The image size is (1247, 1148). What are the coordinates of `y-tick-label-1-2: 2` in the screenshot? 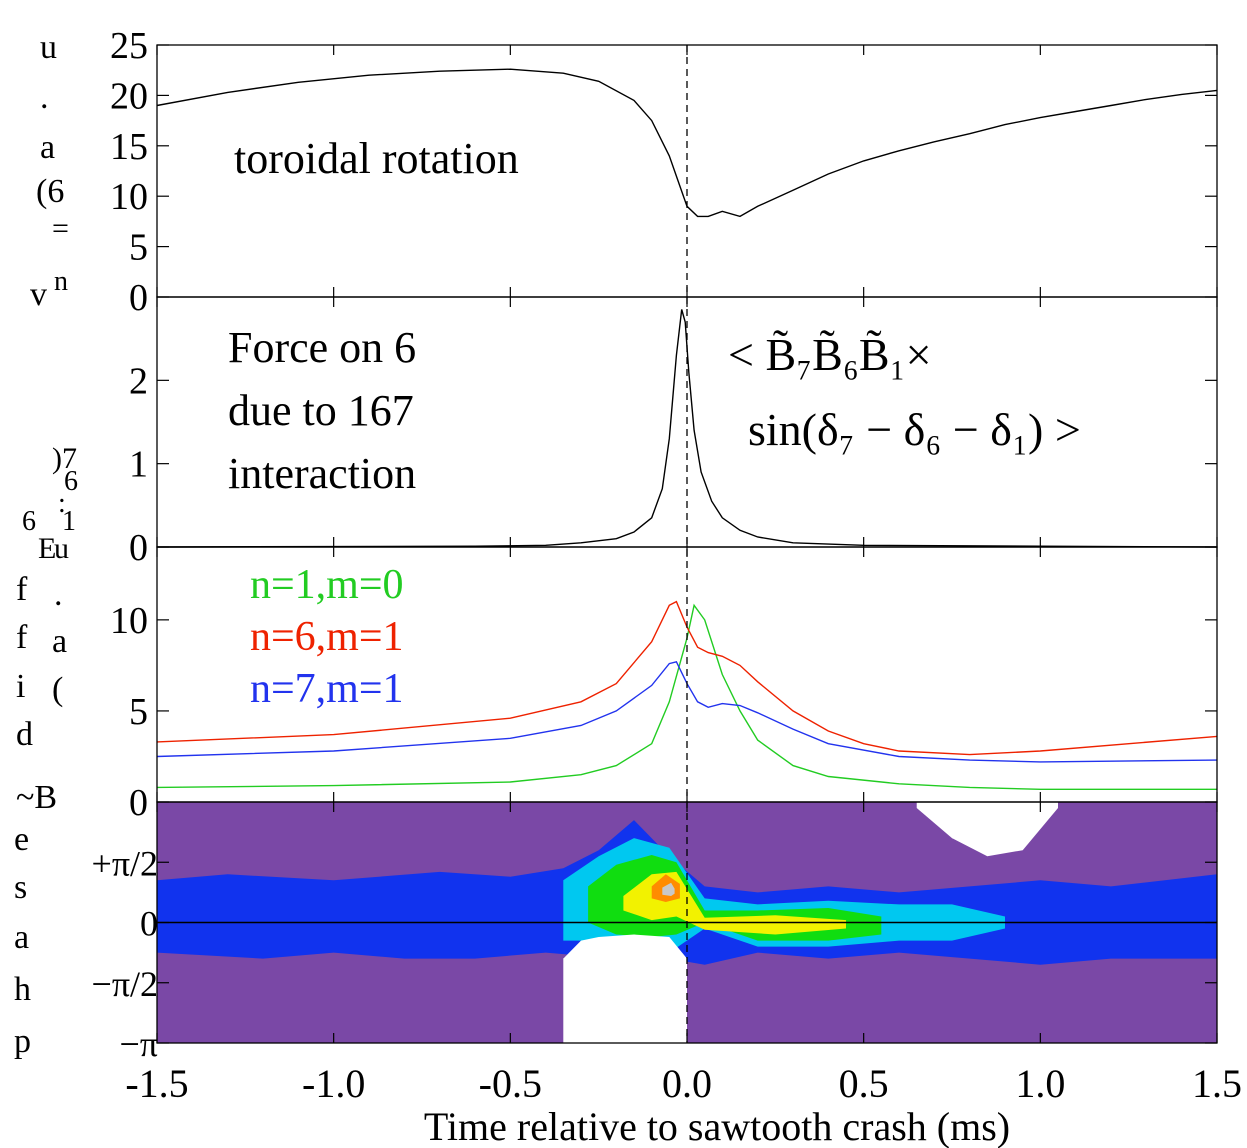 It's located at (138, 381).